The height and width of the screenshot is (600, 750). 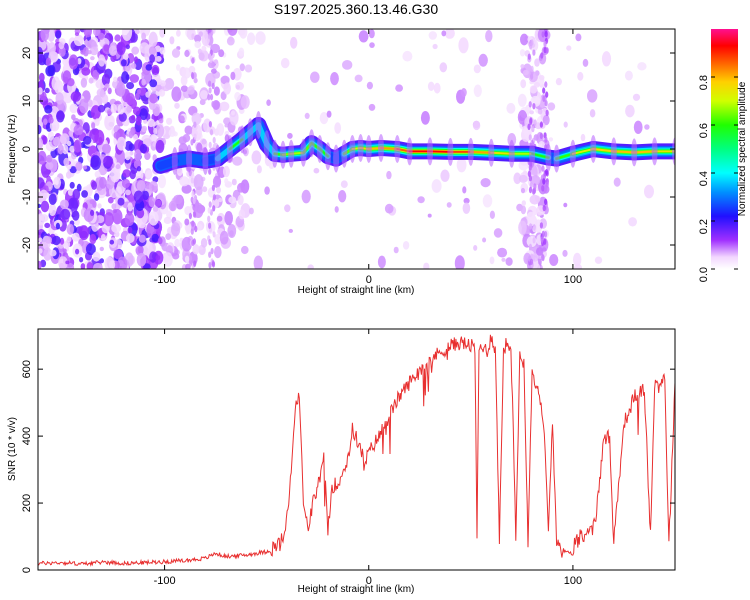 I want to click on colorbar-tick-label: 0.0, so click(x=704, y=274).